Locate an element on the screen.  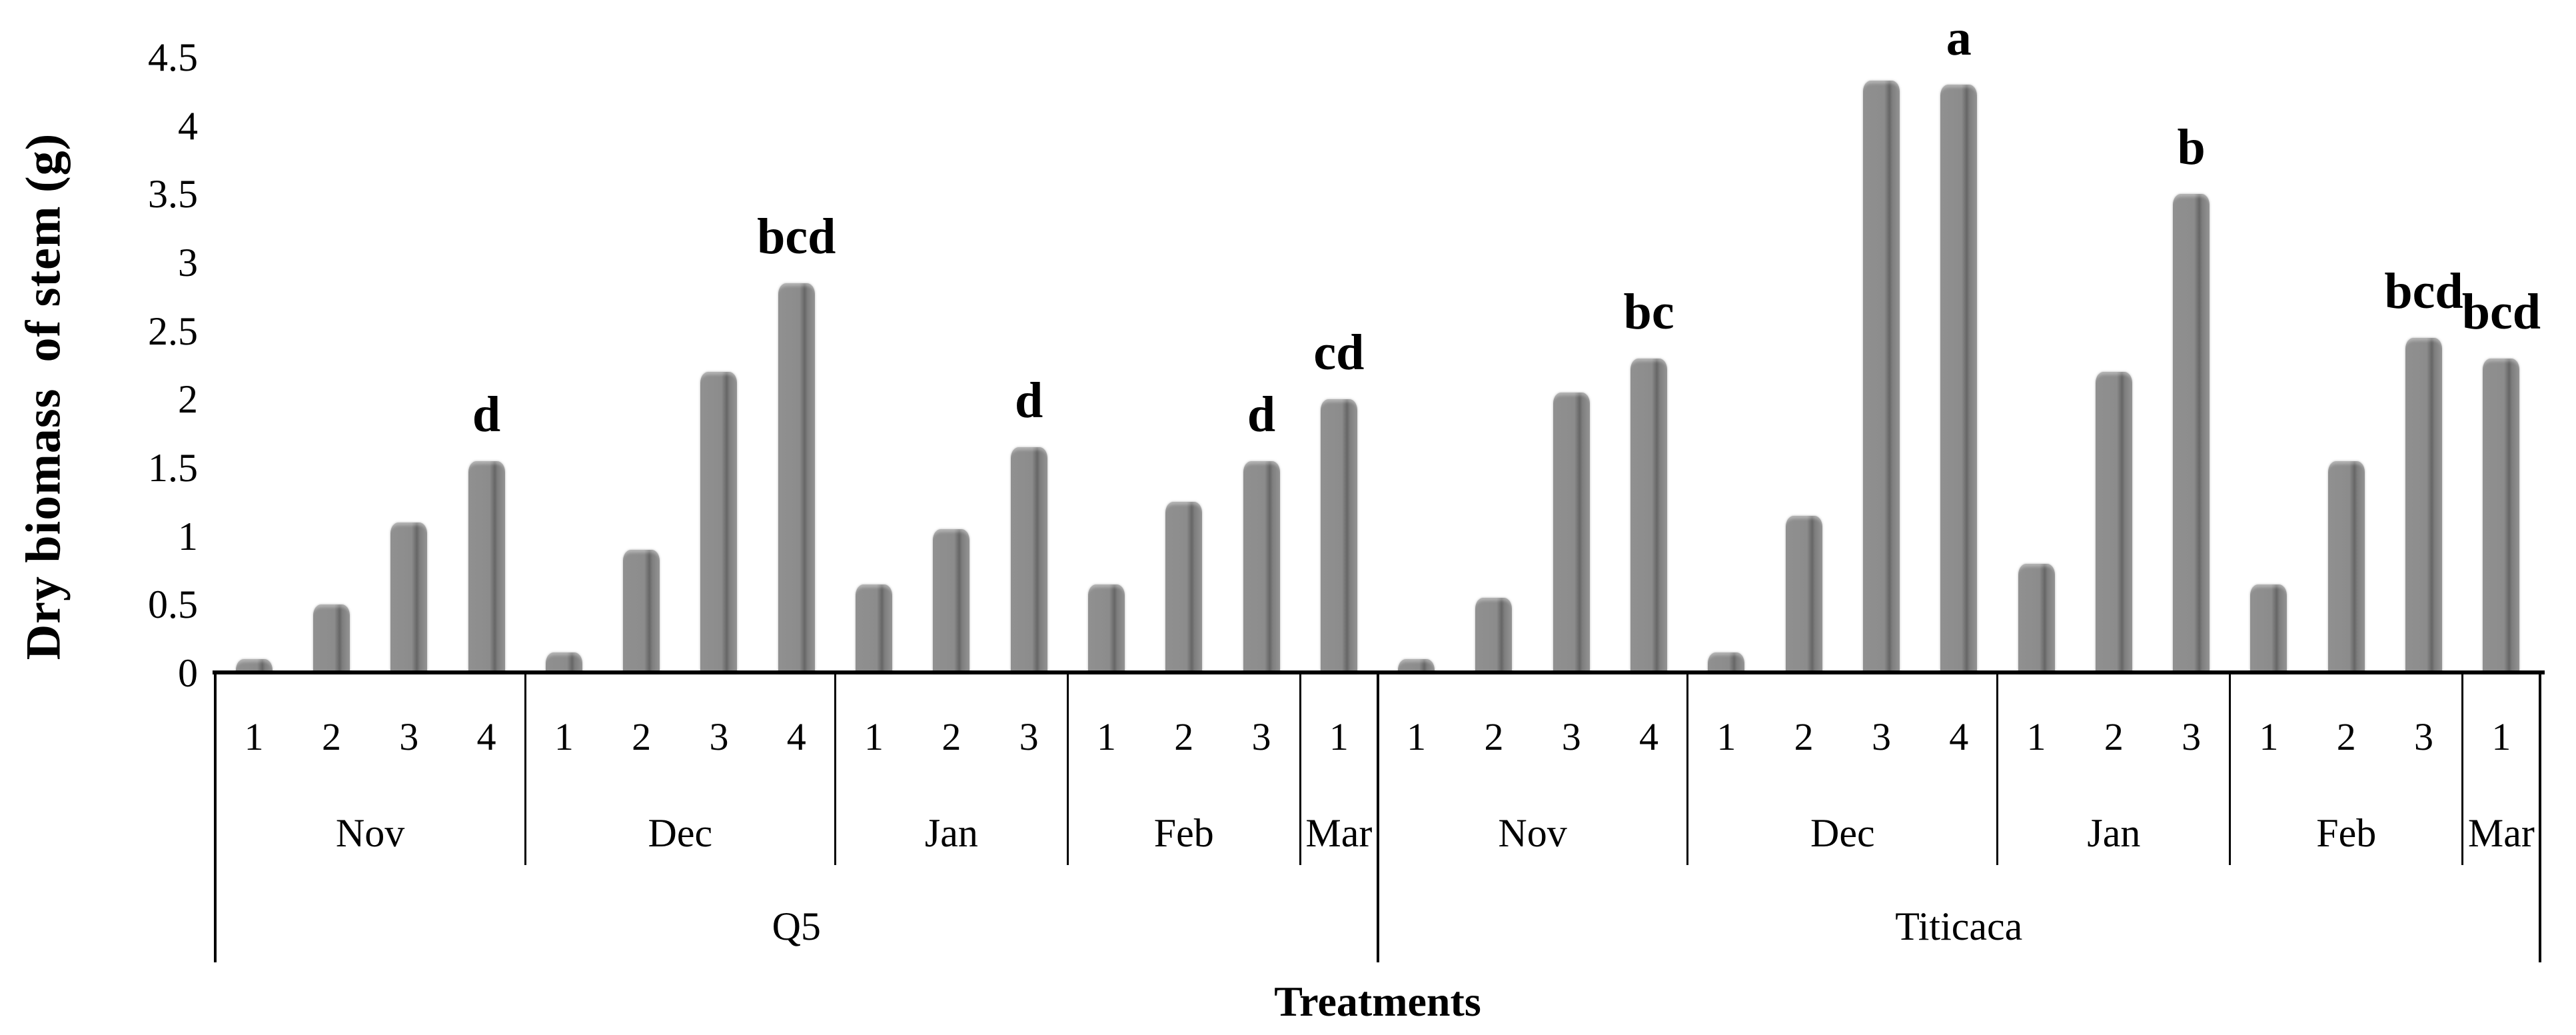
significance-letter-b-titicaca-jan: b is located at coordinates (2192, 147).